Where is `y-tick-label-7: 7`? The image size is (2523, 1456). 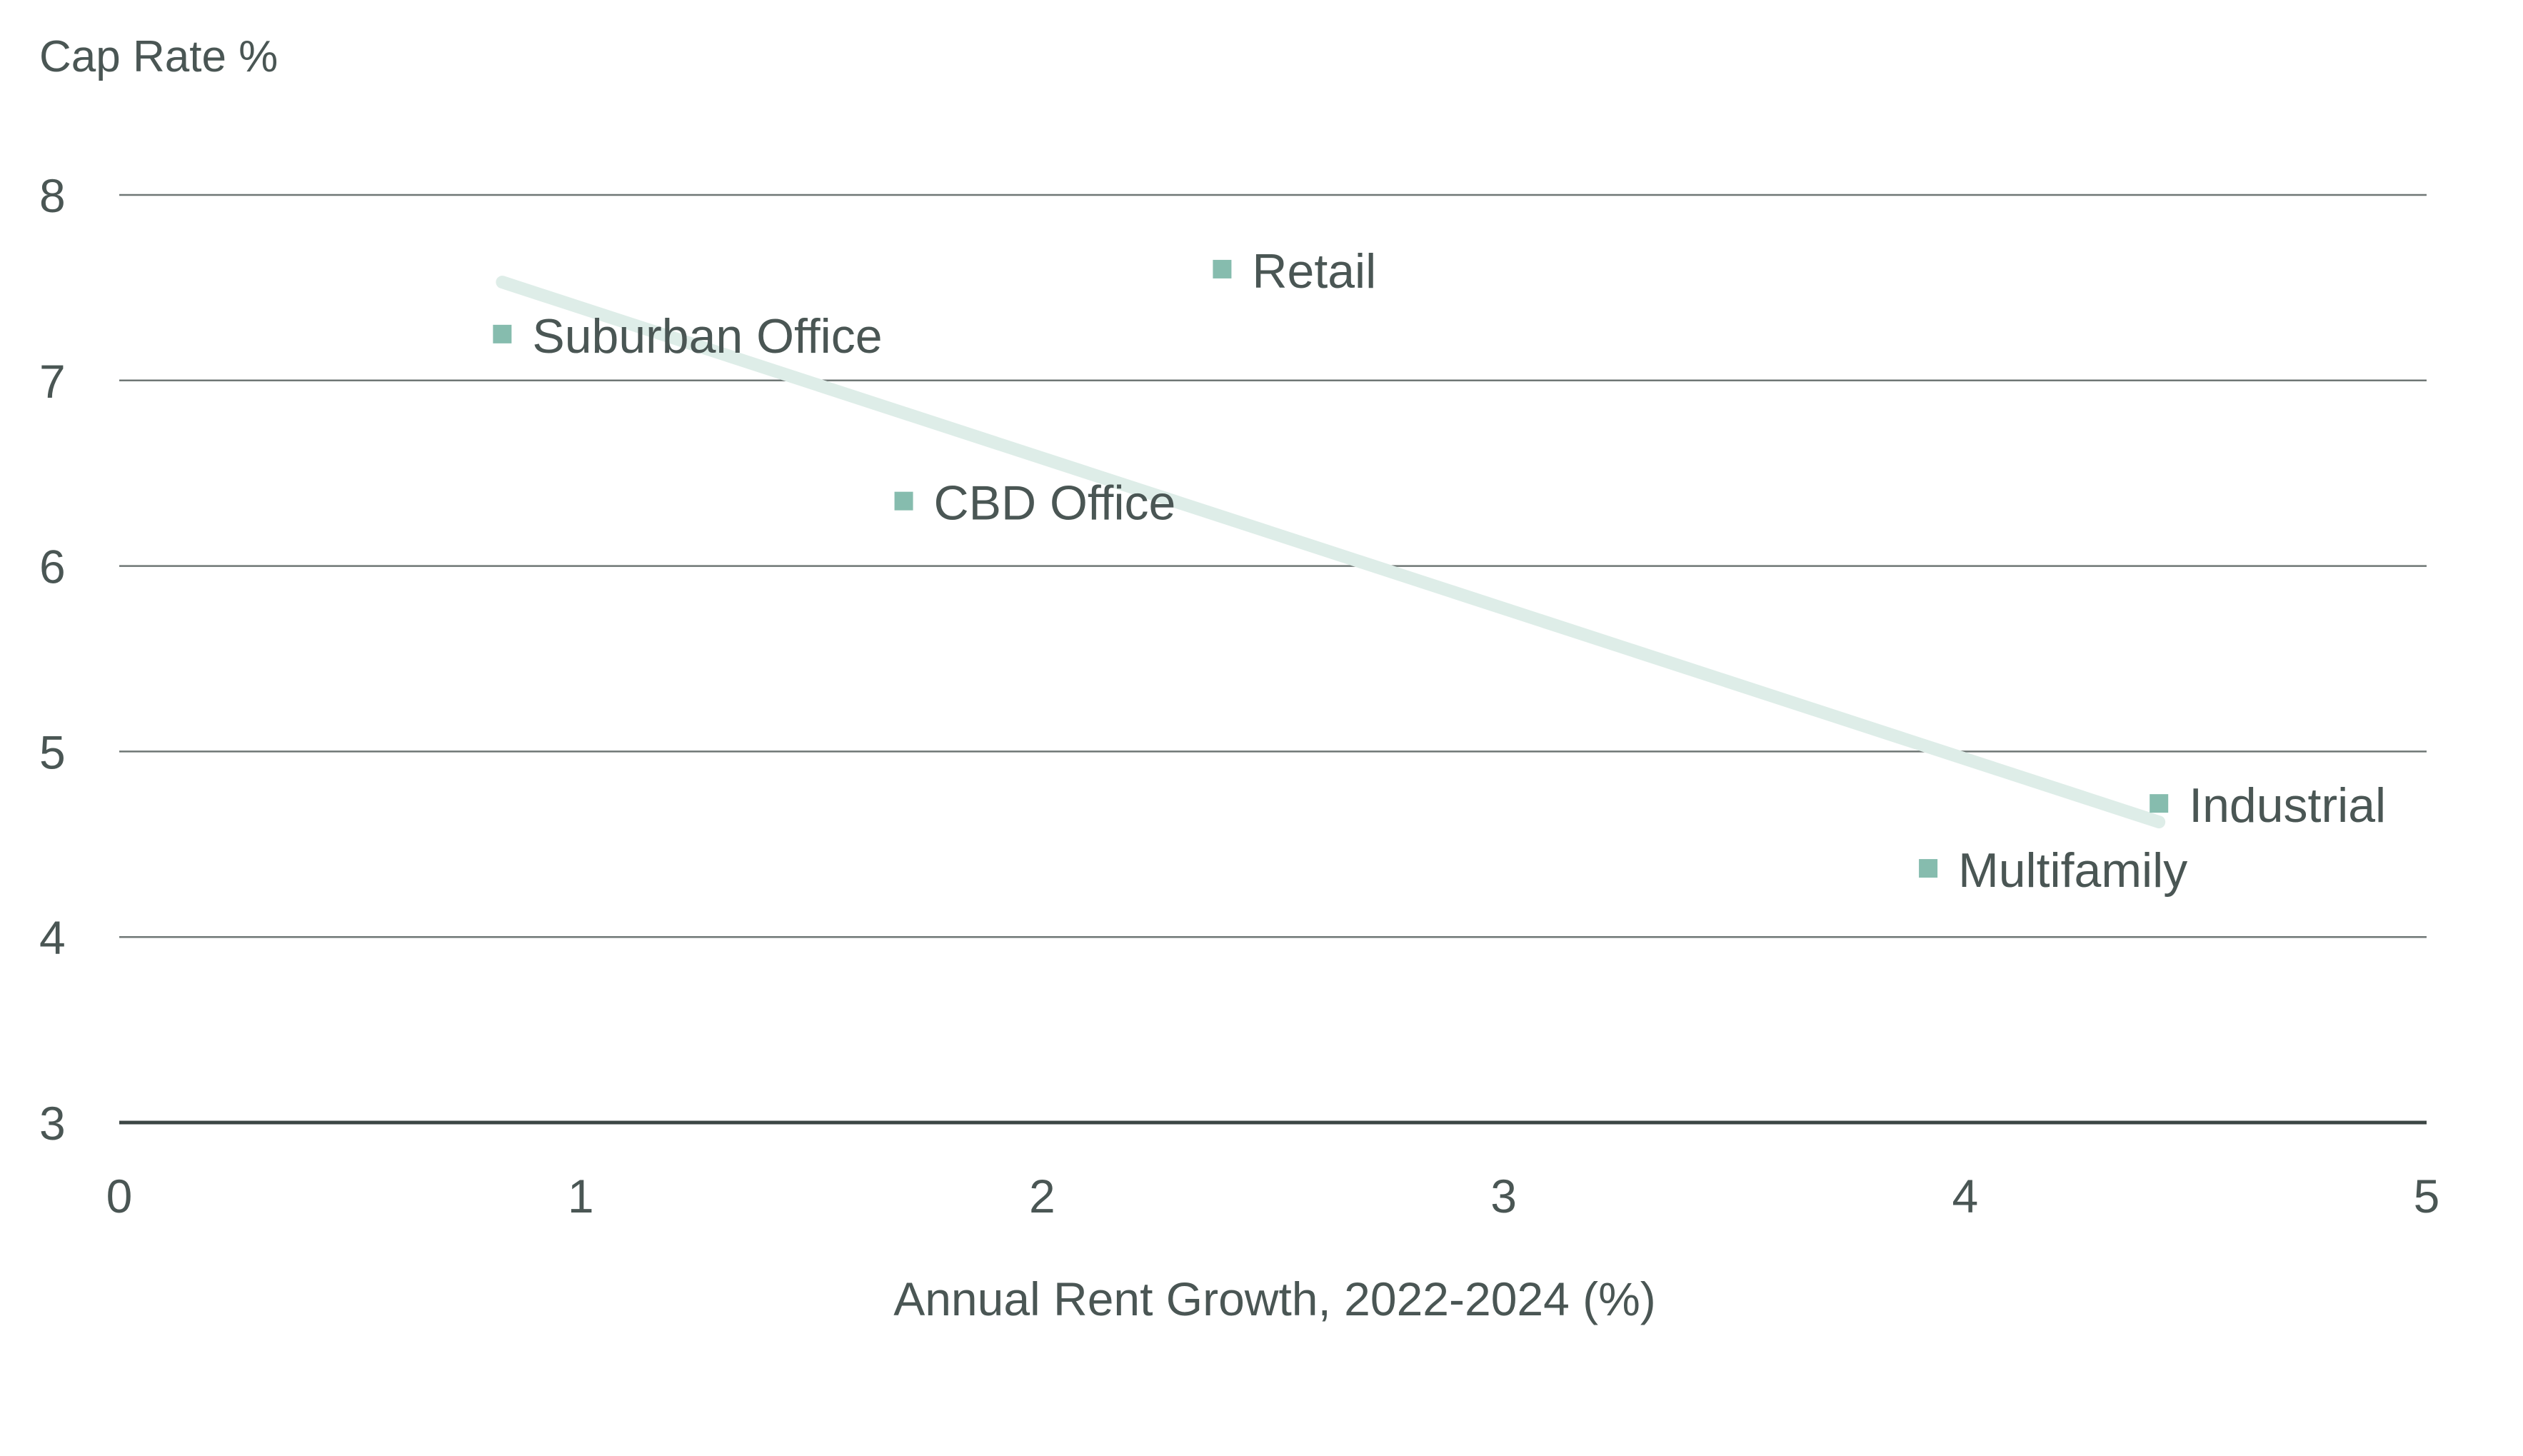 y-tick-label-7: 7 is located at coordinates (52, 381).